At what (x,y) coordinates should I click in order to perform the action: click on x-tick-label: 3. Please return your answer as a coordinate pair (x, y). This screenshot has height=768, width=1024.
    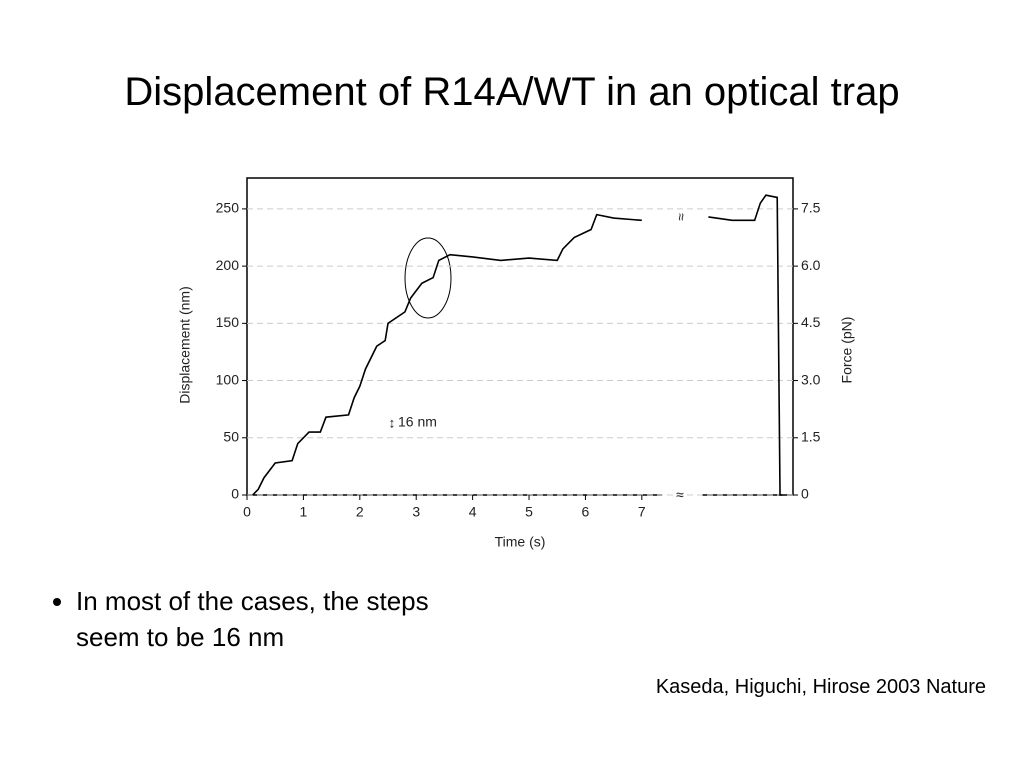
    Looking at the image, I should click on (416, 512).